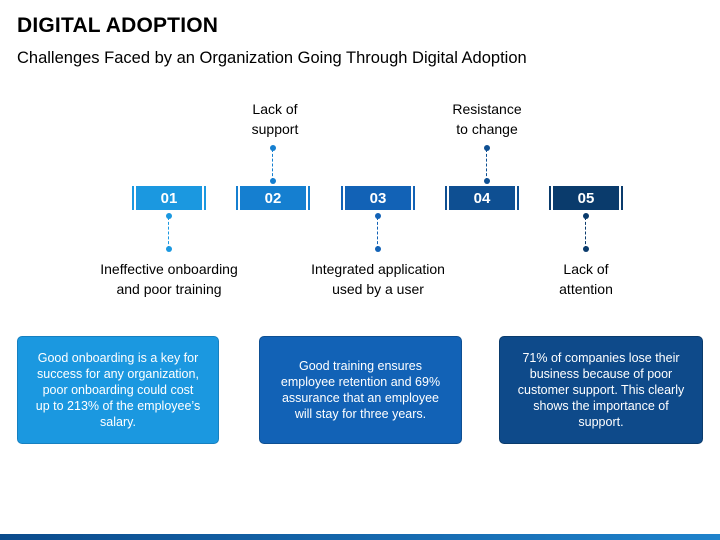 Image resolution: width=720 pixels, height=540 pixels. I want to click on step-03-label: Integrated application used by a user, so click(378, 279).